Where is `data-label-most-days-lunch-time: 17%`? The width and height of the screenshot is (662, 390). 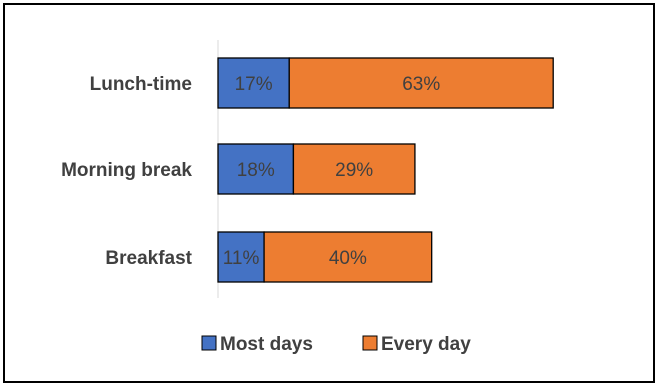
data-label-most-days-lunch-time: 17% is located at coordinates (254, 84).